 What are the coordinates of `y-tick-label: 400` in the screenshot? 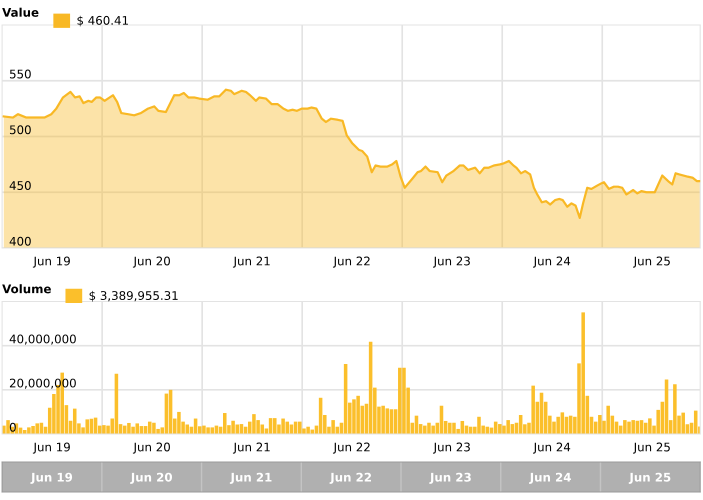 It's located at (20, 241).